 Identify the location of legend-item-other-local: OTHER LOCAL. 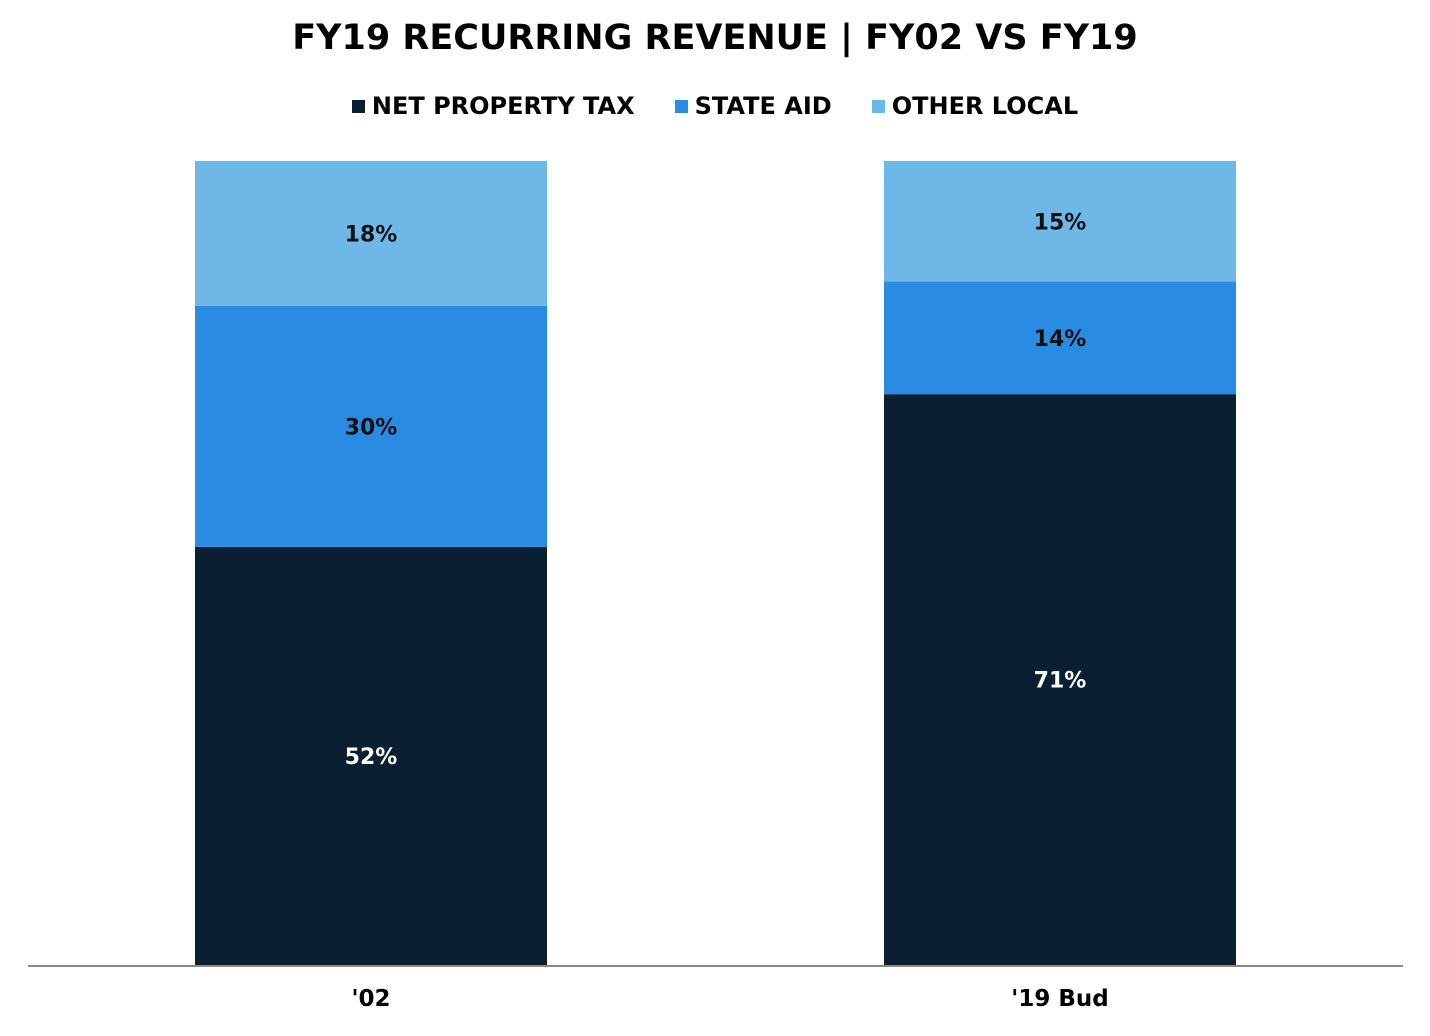
(975, 106).